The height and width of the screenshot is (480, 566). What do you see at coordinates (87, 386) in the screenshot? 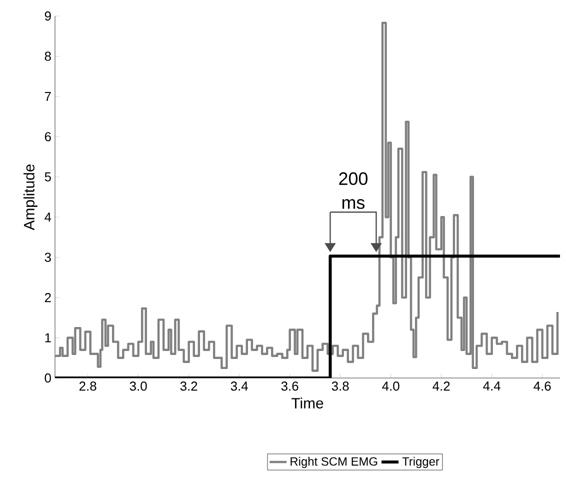
I see `x-tick-label: 2.8` at bounding box center [87, 386].